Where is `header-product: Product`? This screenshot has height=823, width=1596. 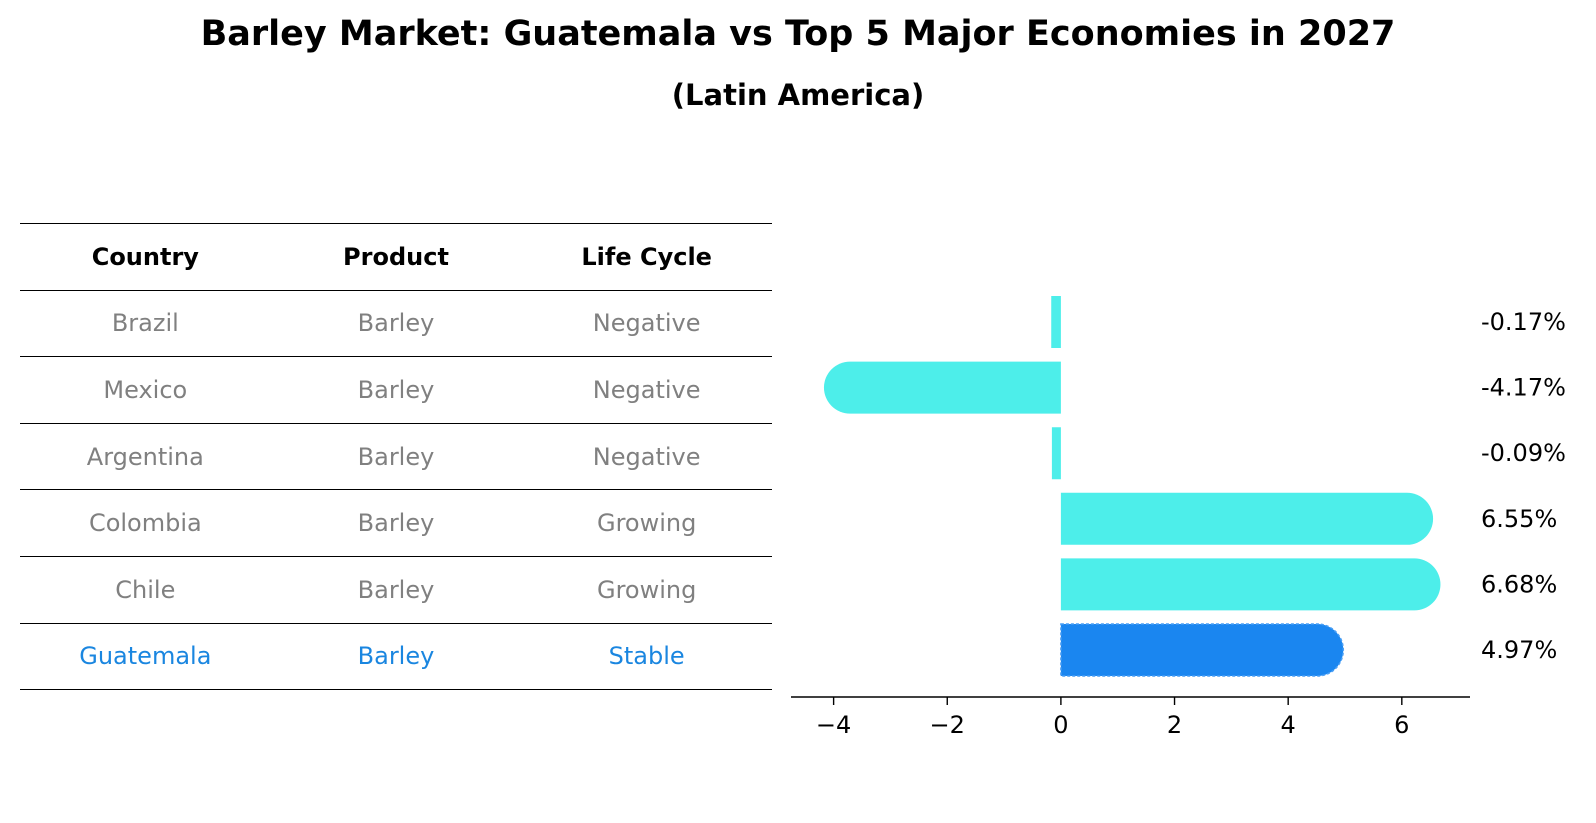 header-product: Product is located at coordinates (396, 257).